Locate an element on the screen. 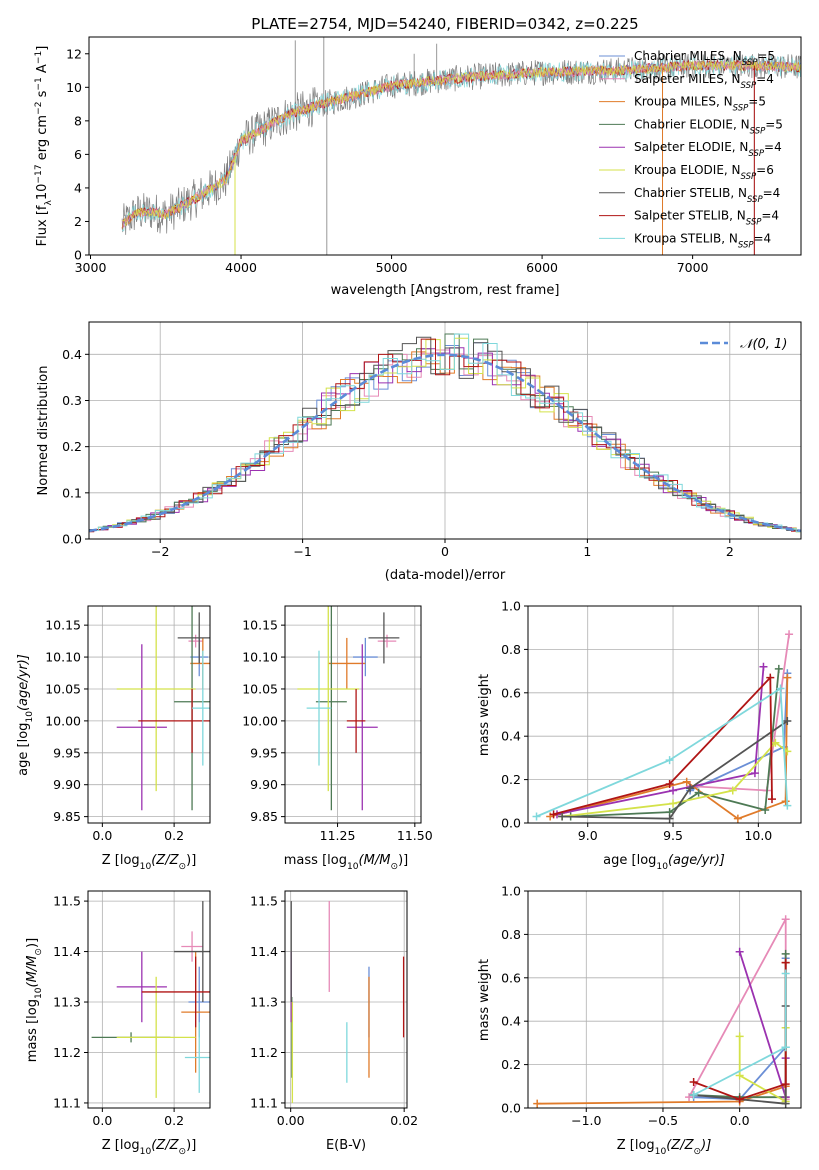 This screenshot has height=1170, width=819. x-tick-label: 0.2 is located at coordinates (174, 1120).